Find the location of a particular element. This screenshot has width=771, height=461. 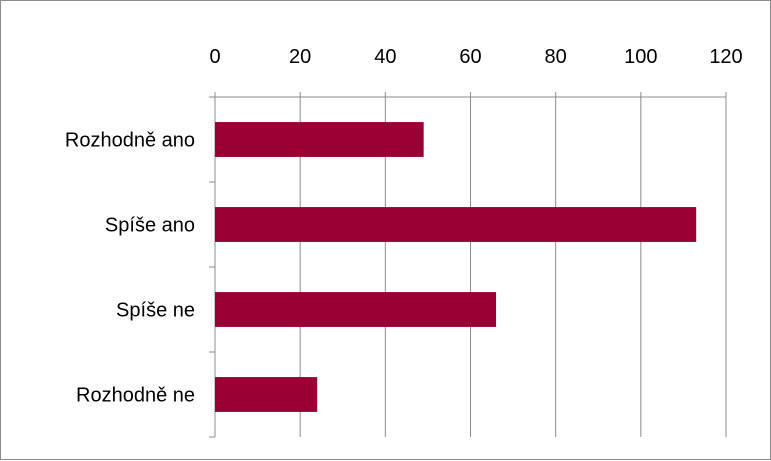

category-label: Spíše ne is located at coordinates (155, 311).